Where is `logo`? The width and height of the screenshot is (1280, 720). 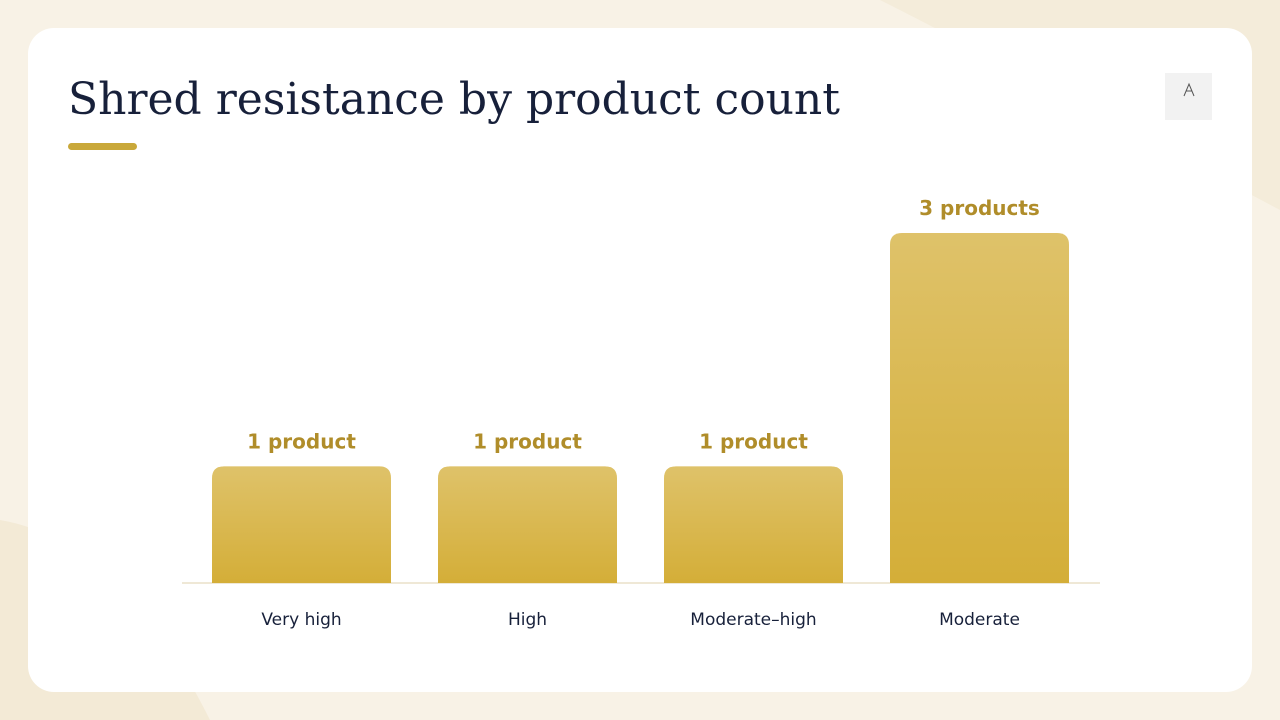
logo is located at coordinates (1188, 96).